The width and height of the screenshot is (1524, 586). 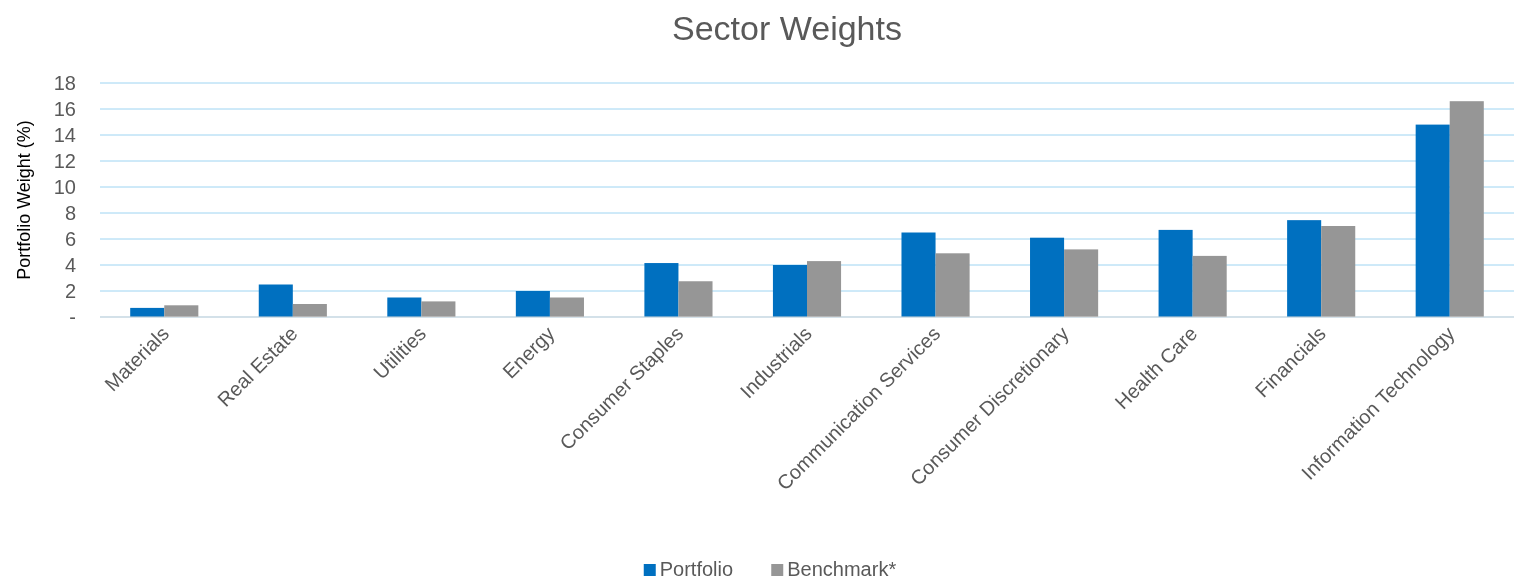 What do you see at coordinates (64, 161) in the screenshot?
I see `y-tick-label: 12` at bounding box center [64, 161].